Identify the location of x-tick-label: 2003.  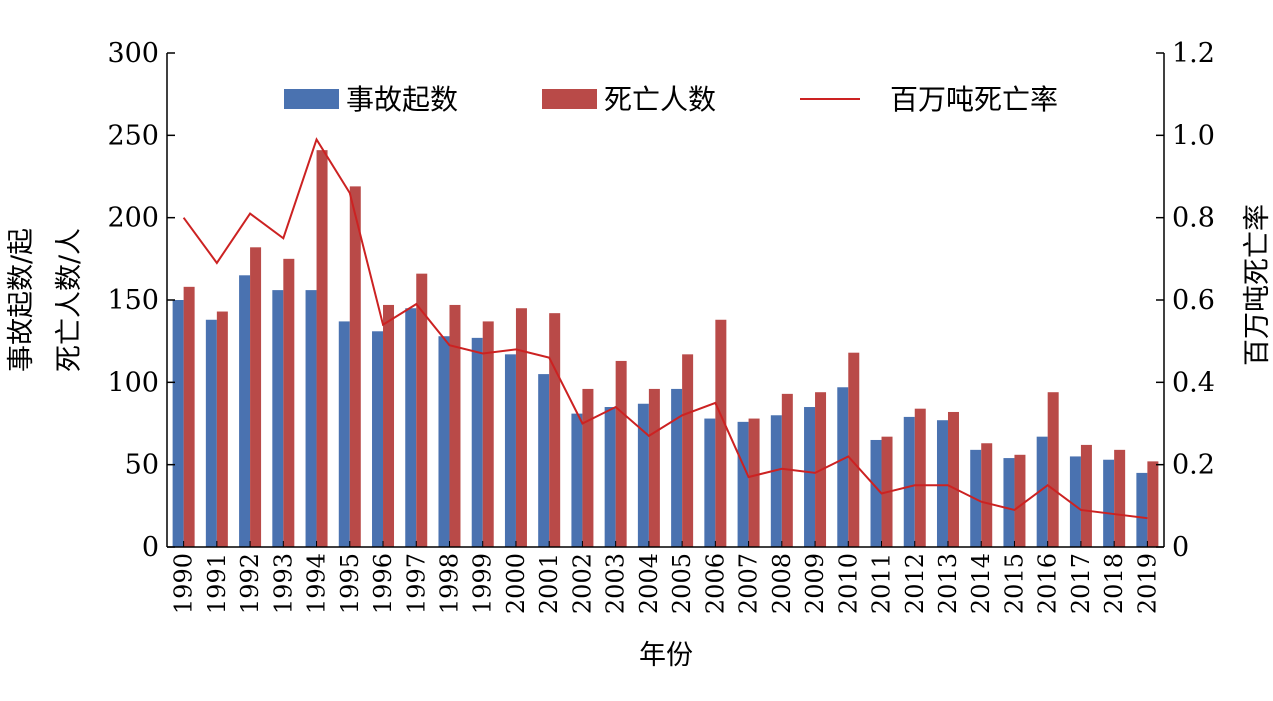
(616, 583).